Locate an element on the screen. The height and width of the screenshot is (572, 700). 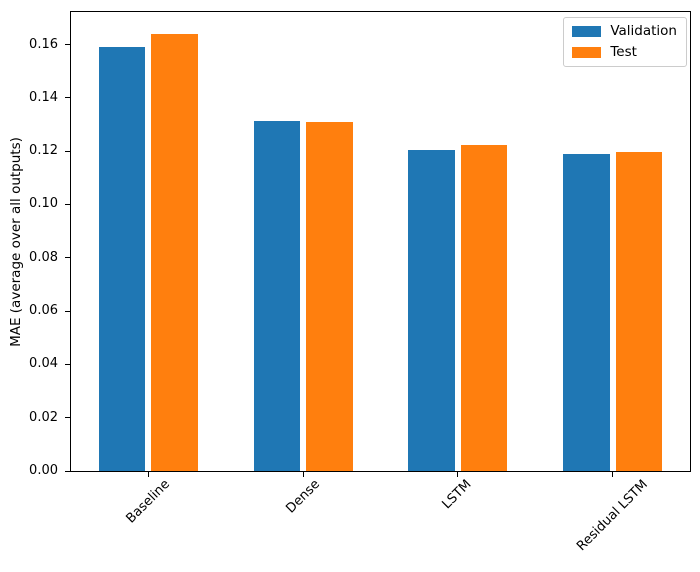
legend-item-test: Test is located at coordinates (624, 52).